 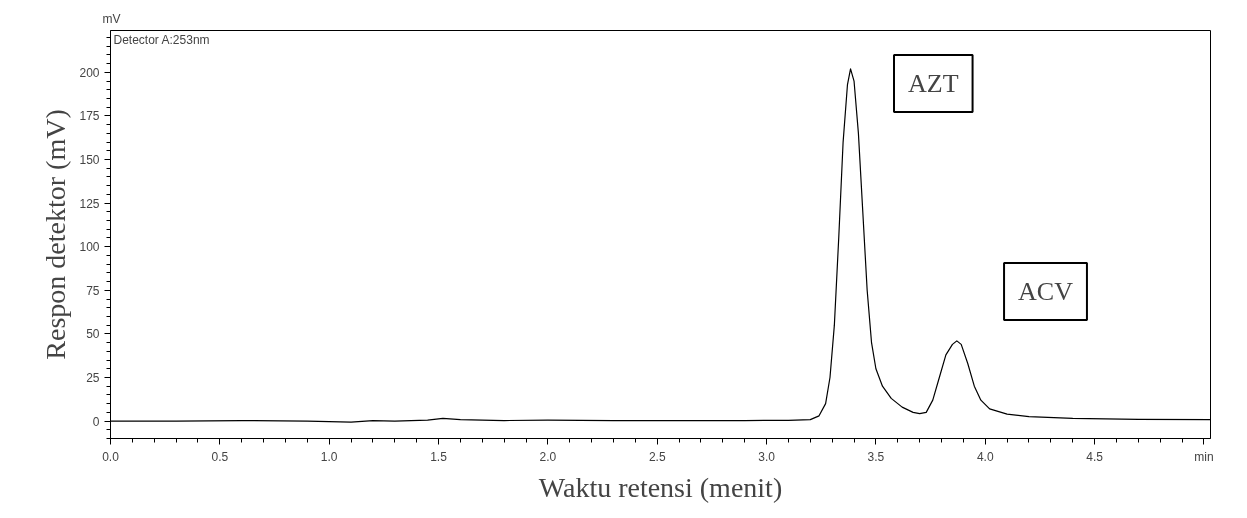 What do you see at coordinates (1046, 292) in the screenshot?
I see `annotation: ACV` at bounding box center [1046, 292].